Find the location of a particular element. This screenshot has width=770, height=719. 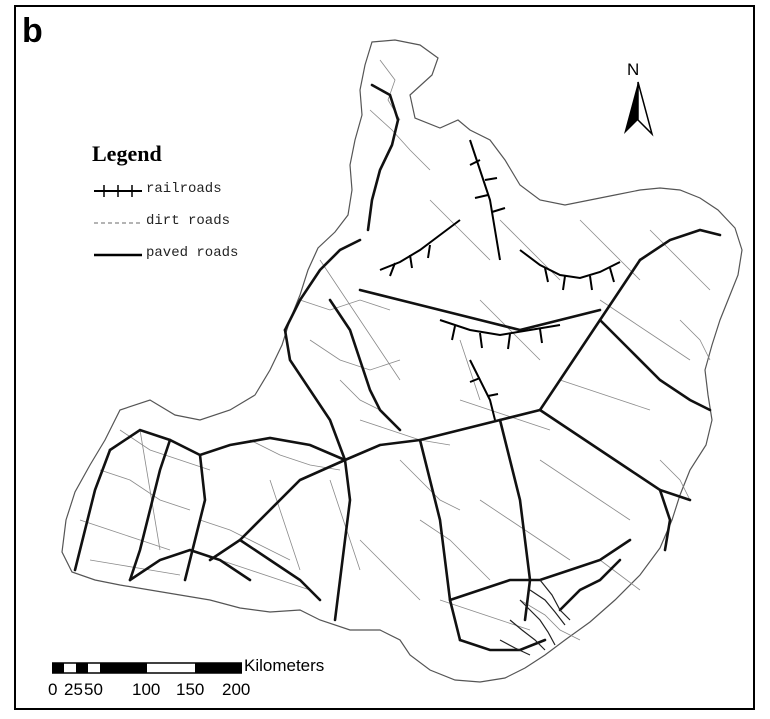

legend-item-dirt-roads: dirt roads is located at coordinates (192, 223).